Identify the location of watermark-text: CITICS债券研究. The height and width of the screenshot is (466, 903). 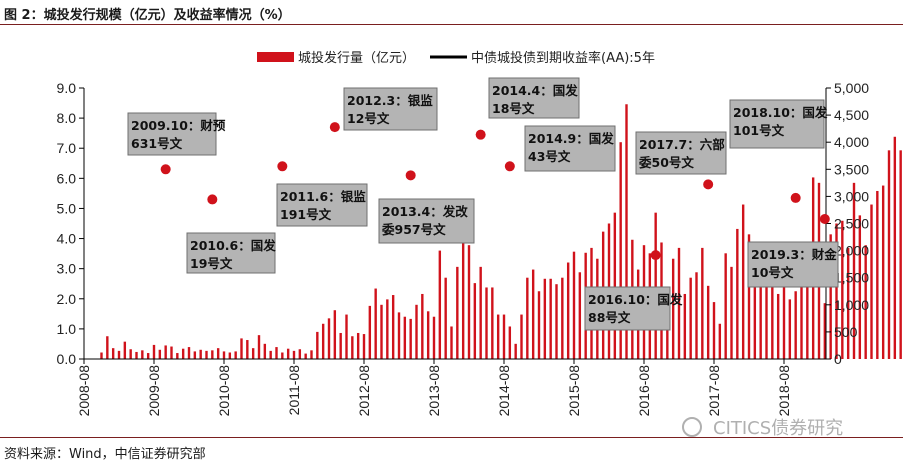
(778, 428).